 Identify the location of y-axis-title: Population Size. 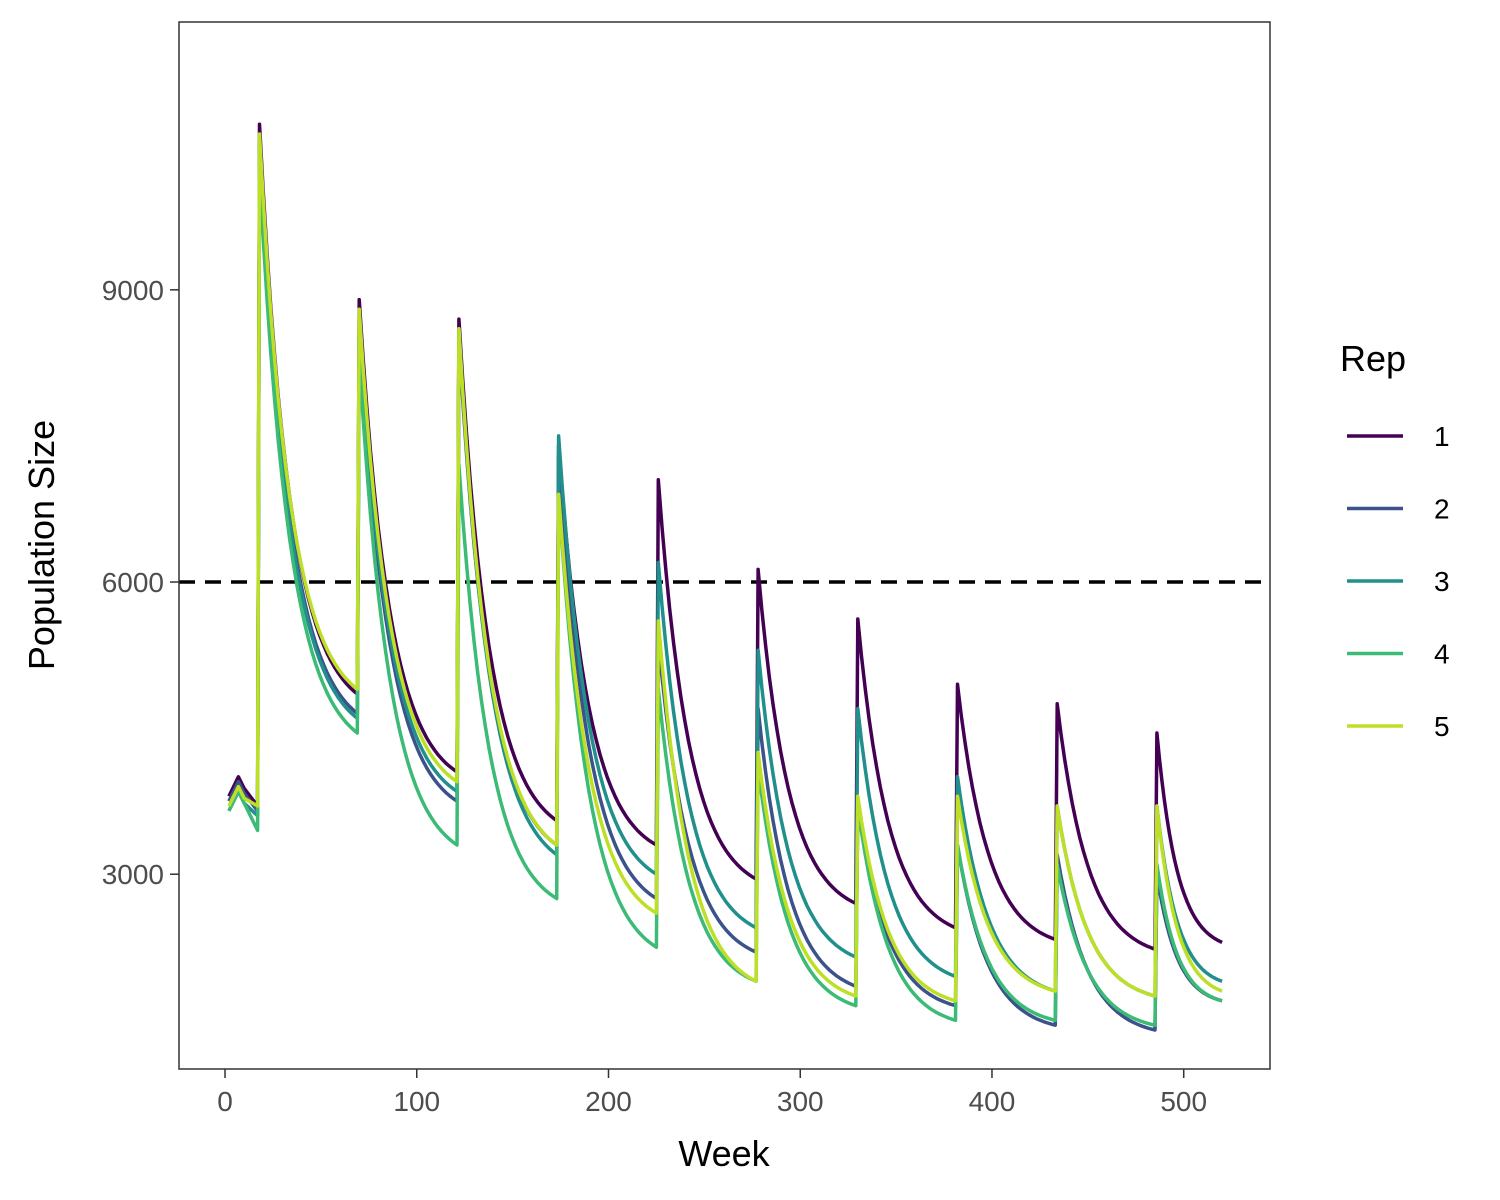
(41, 545).